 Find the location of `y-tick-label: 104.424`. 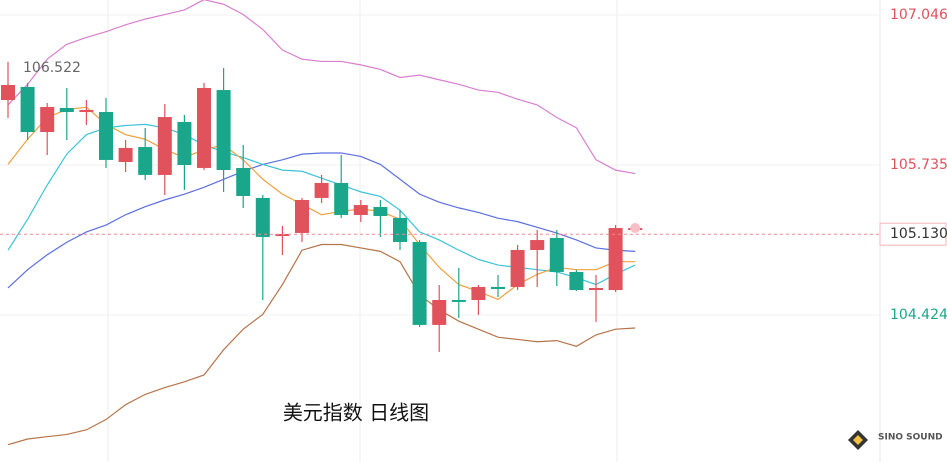

y-tick-label: 104.424 is located at coordinates (918, 315).